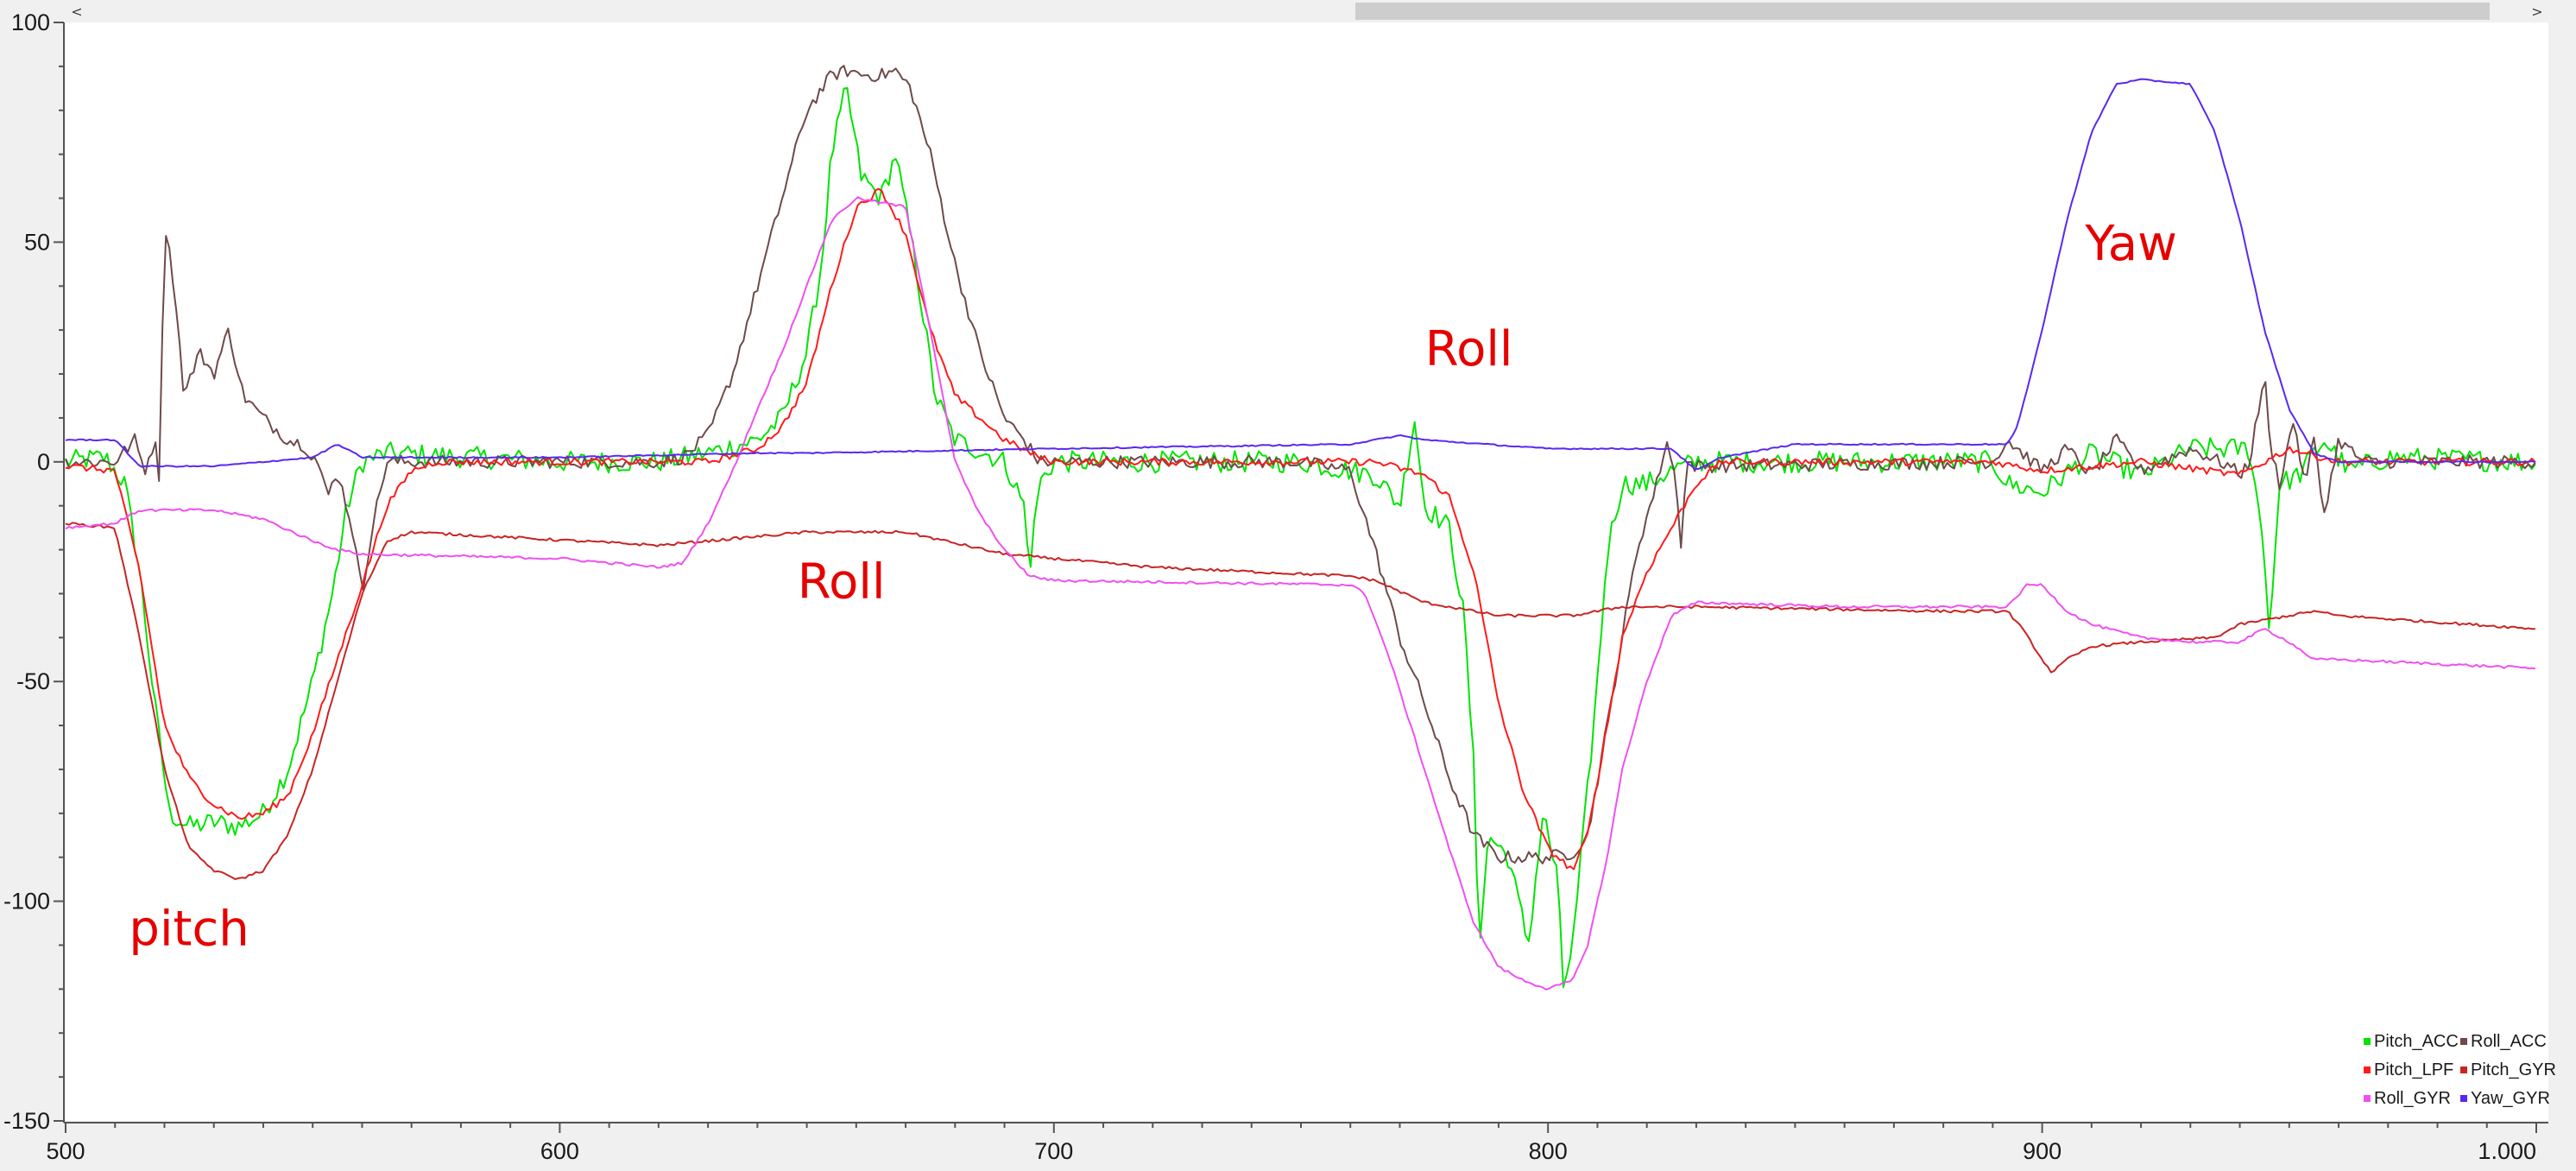 The width and height of the screenshot is (2576, 1171). What do you see at coordinates (2367, 1041) in the screenshot?
I see `legend-swatch-pitch-acc` at bounding box center [2367, 1041].